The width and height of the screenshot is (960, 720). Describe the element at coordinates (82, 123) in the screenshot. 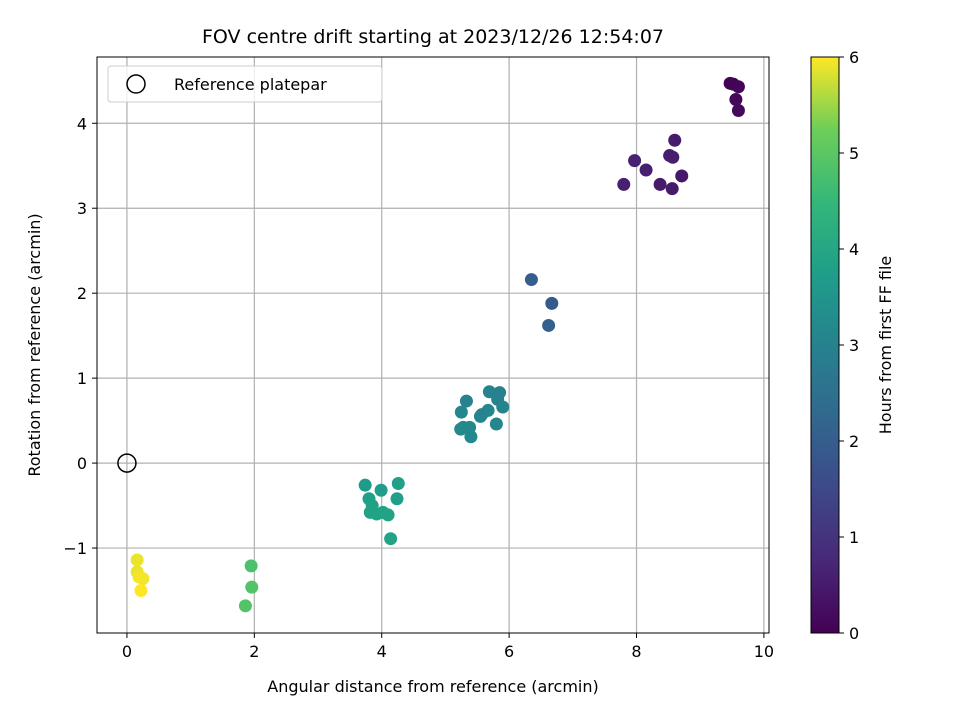

I see `y-tick-label: 4` at that location.